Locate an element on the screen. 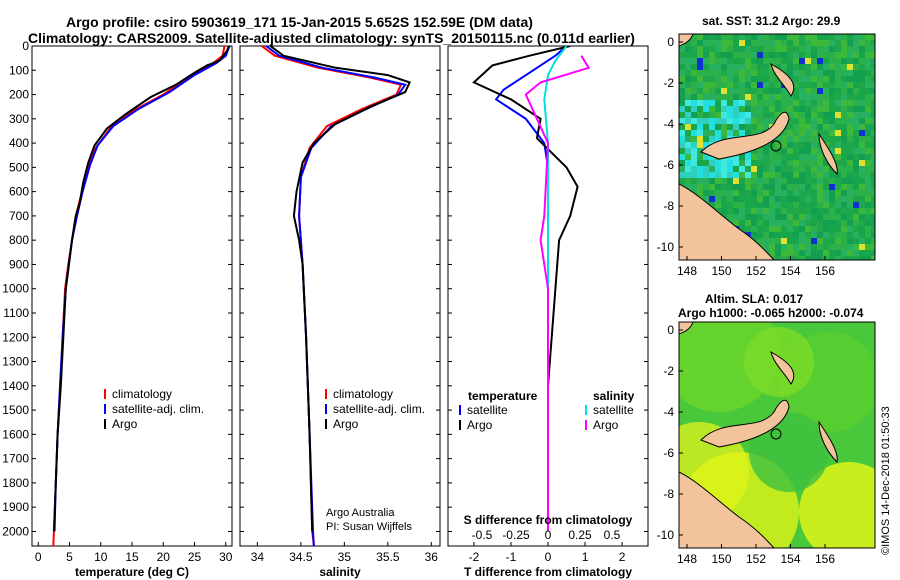 The width and height of the screenshot is (900, 580). sst-landmass-png is located at coordinates (727, 221).